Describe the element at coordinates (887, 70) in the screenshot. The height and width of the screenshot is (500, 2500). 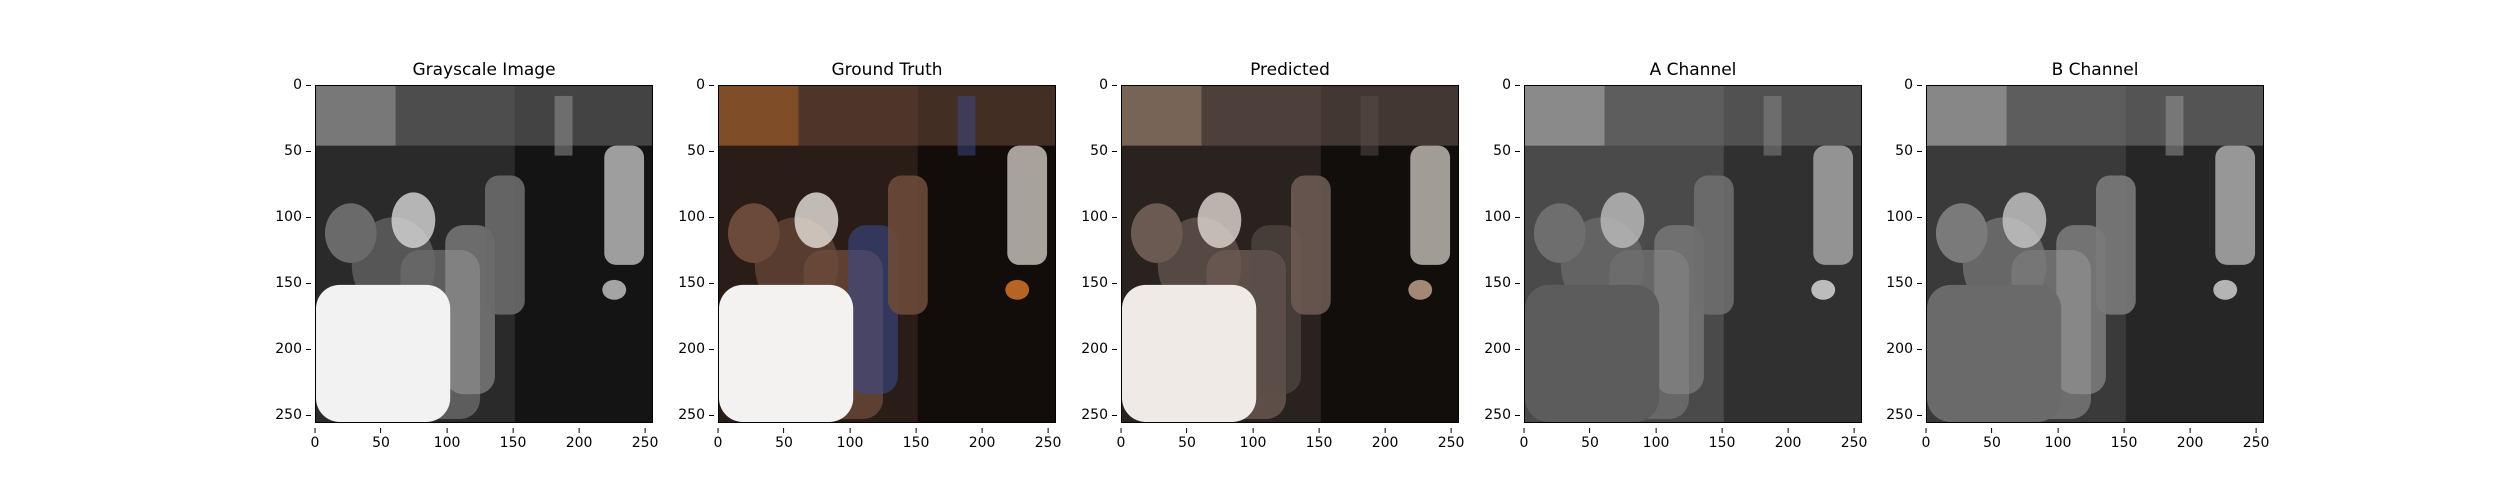
I see `panel-title: Ground Truth` at that location.